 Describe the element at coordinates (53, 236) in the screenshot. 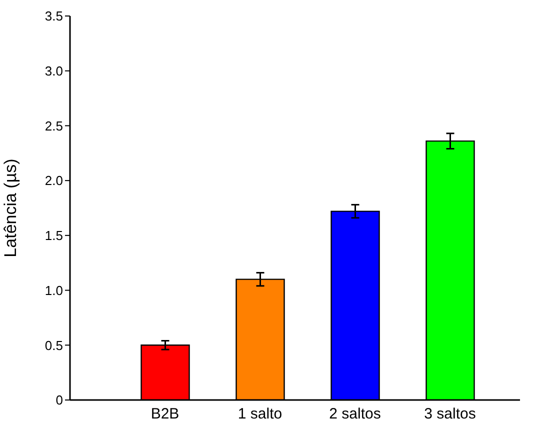

I see `y-tick-label: 1.5` at that location.